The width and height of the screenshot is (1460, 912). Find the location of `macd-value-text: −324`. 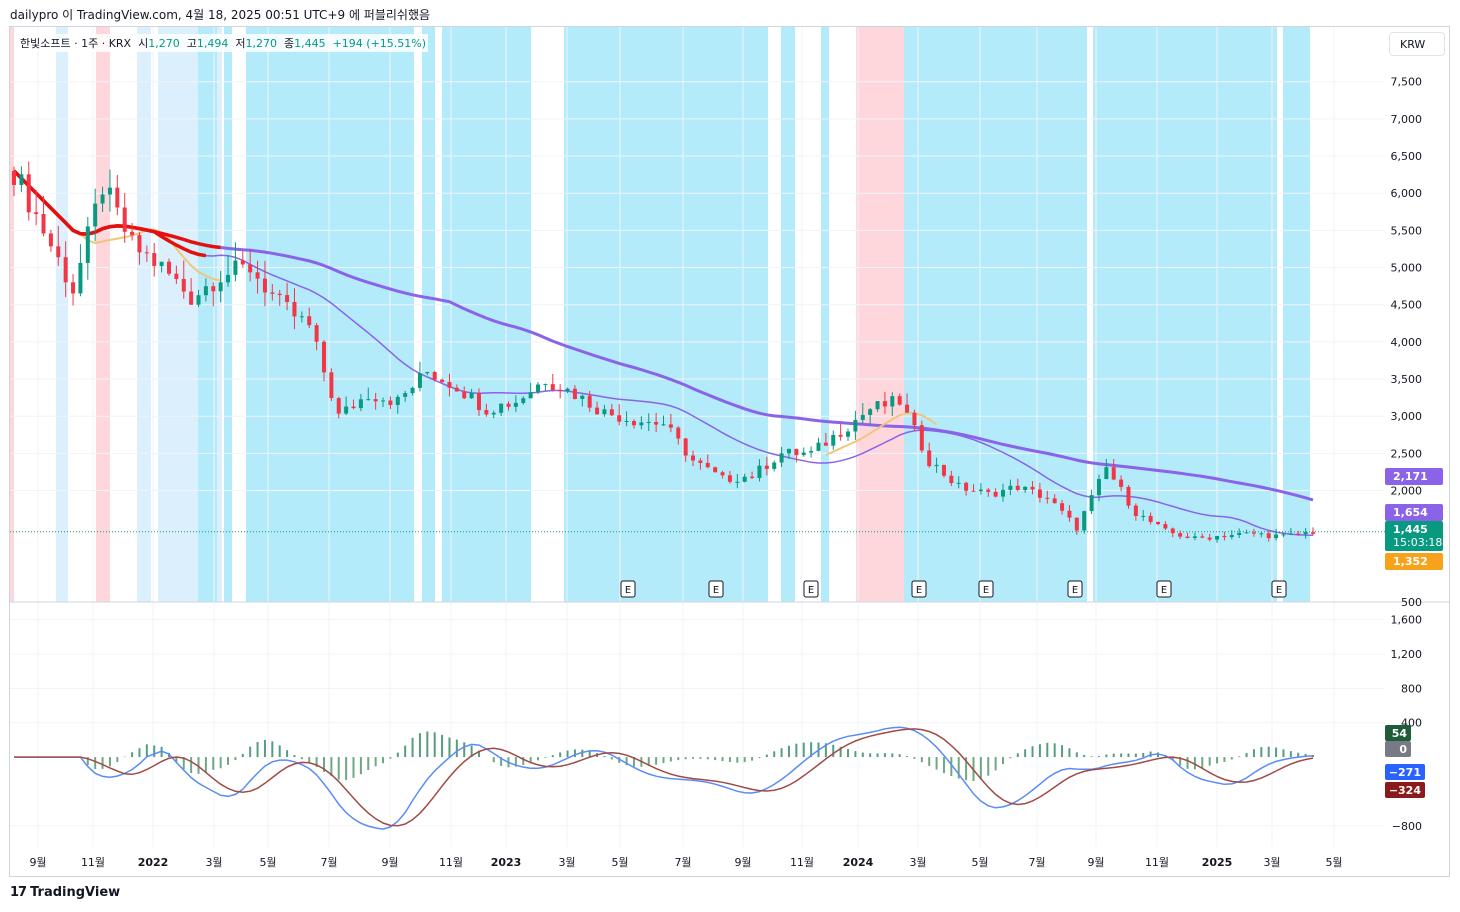

macd-value-text: −324 is located at coordinates (1405, 790).